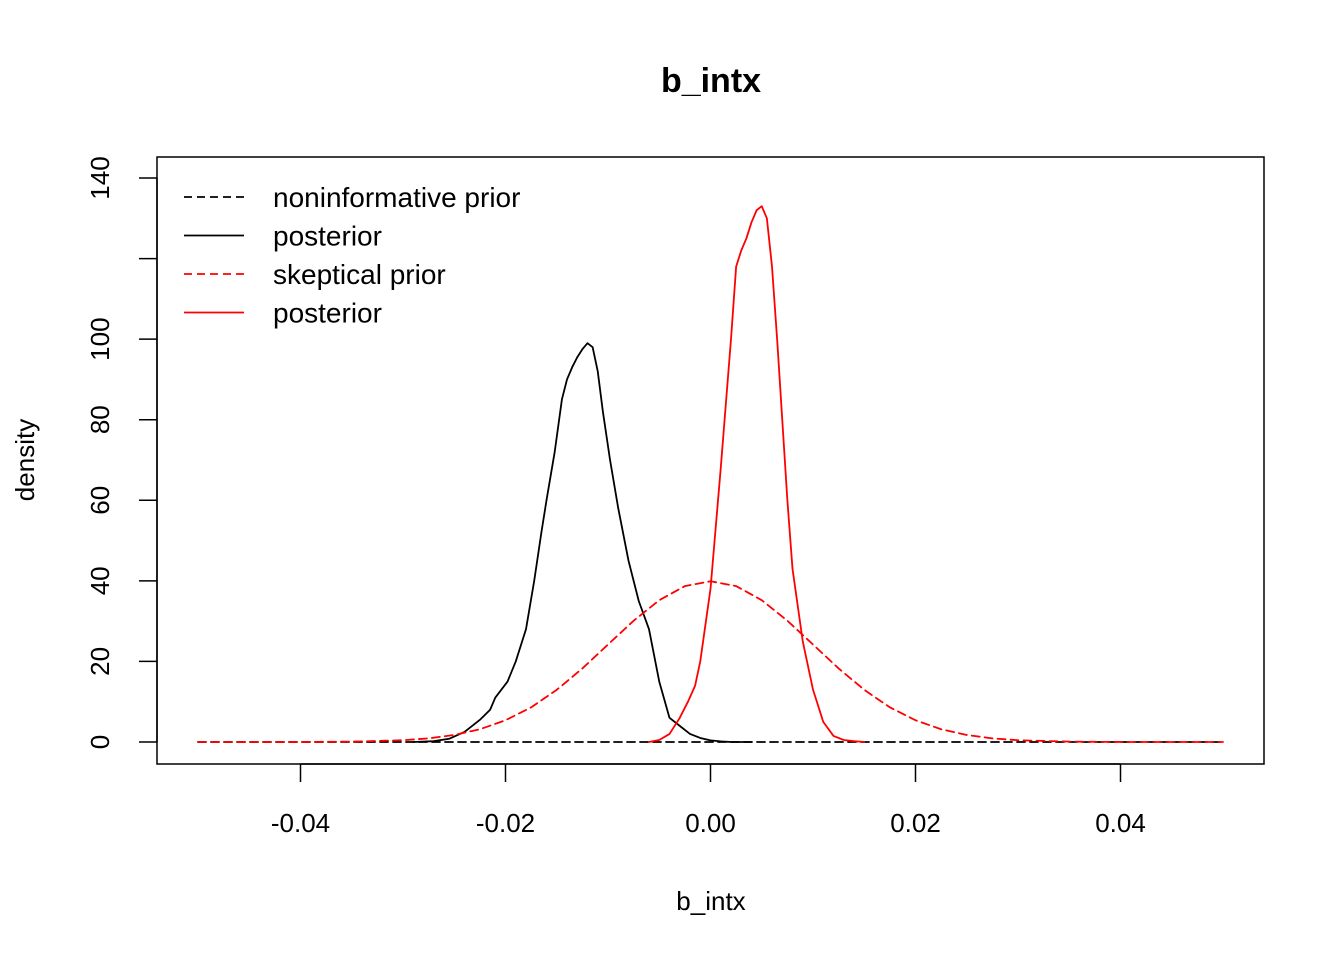 Image resolution: width=1344 pixels, height=960 pixels. I want to click on x-tick-label: 0.02, so click(915, 823).